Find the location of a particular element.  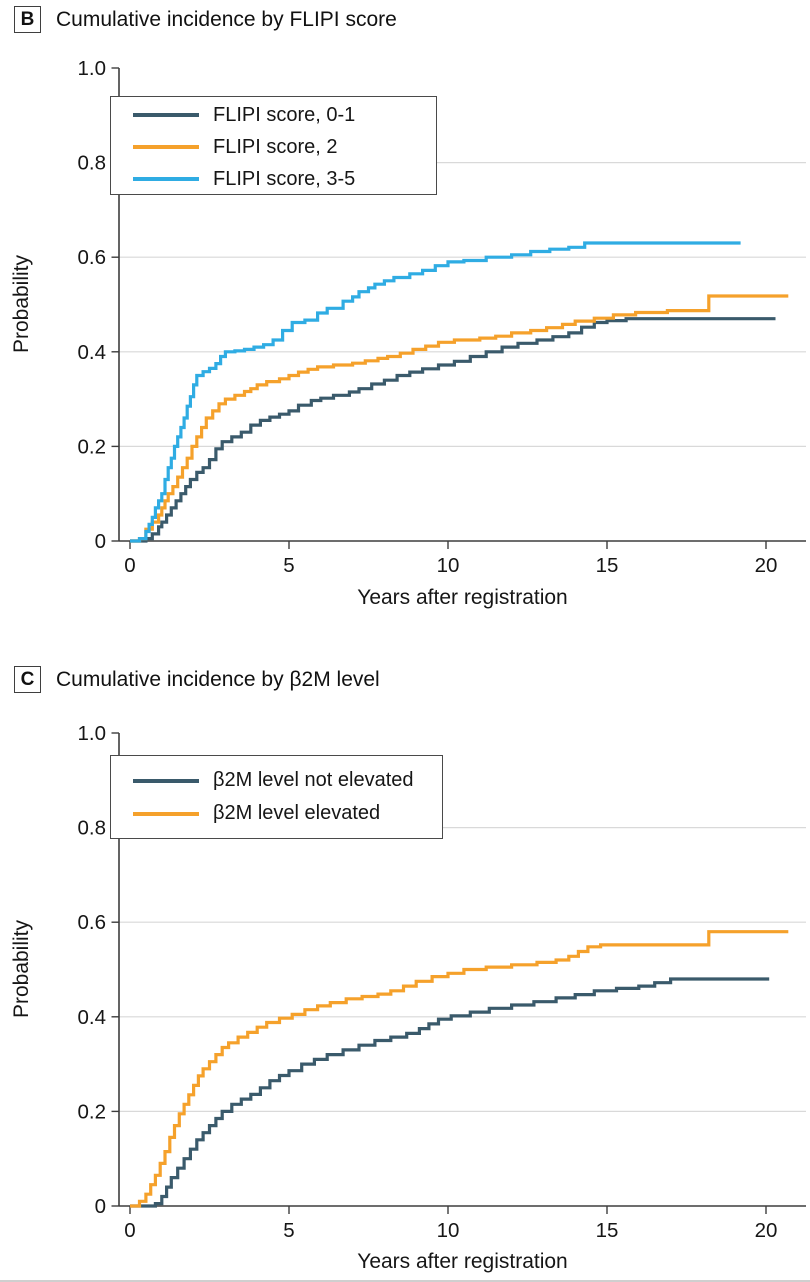

legend-label-flipi-2: FLIPI score, 2 is located at coordinates (275, 146).